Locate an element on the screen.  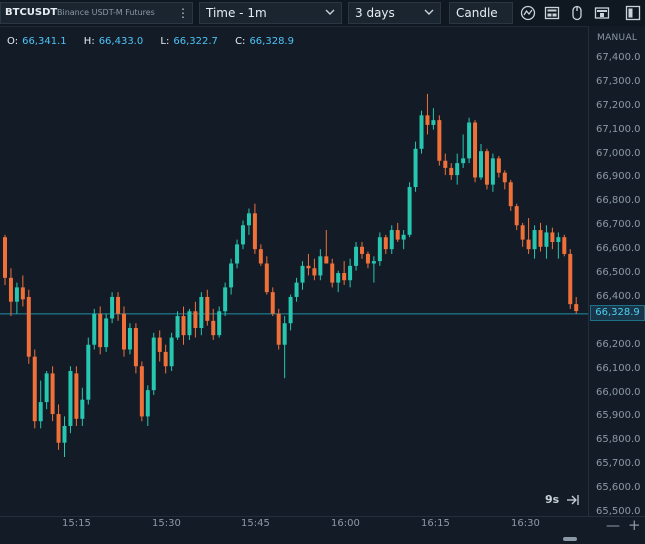
zoom-in-button: + is located at coordinates (634, 525).